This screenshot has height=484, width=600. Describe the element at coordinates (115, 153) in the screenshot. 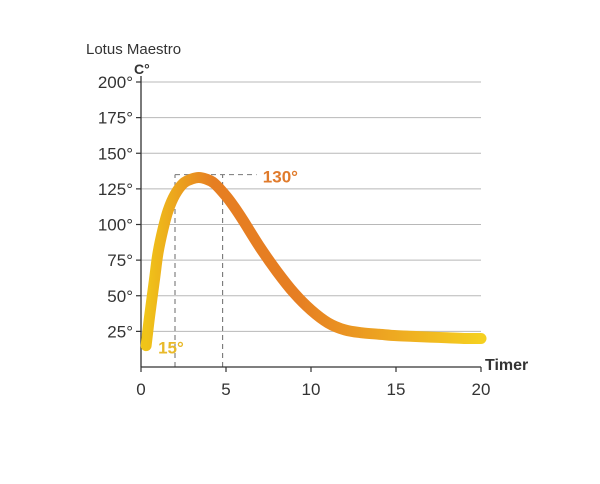

I see `y-tick-label-5: 150°` at that location.